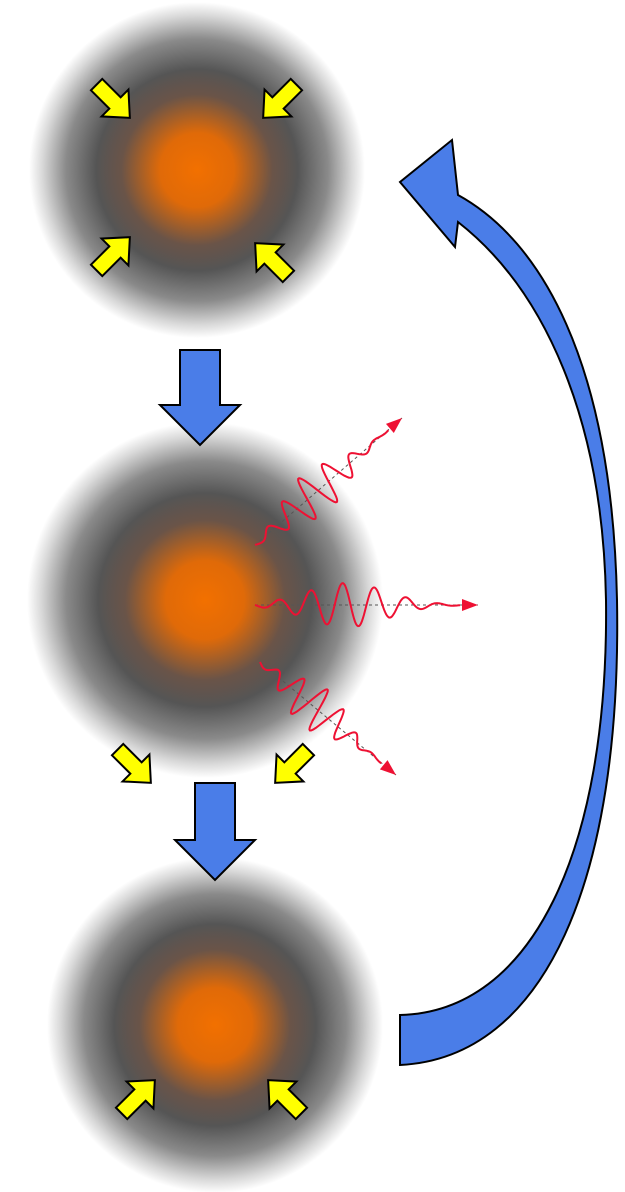 This screenshot has height=1192, width=625. I want to click on radiation, so click(366, 596).